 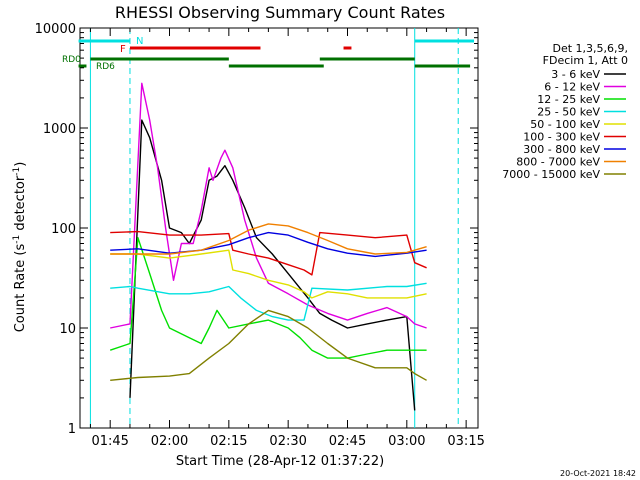 I want to click on x-tick-label: 02:00, so click(x=169, y=441).